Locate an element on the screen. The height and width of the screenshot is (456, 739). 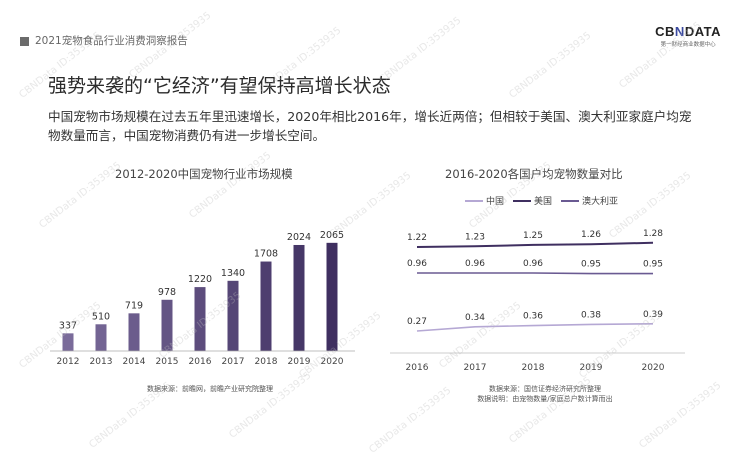
line-chart-note-text: 数据说明：由宠物数量/家庭总户数计算而出 is located at coordinates (545, 399).